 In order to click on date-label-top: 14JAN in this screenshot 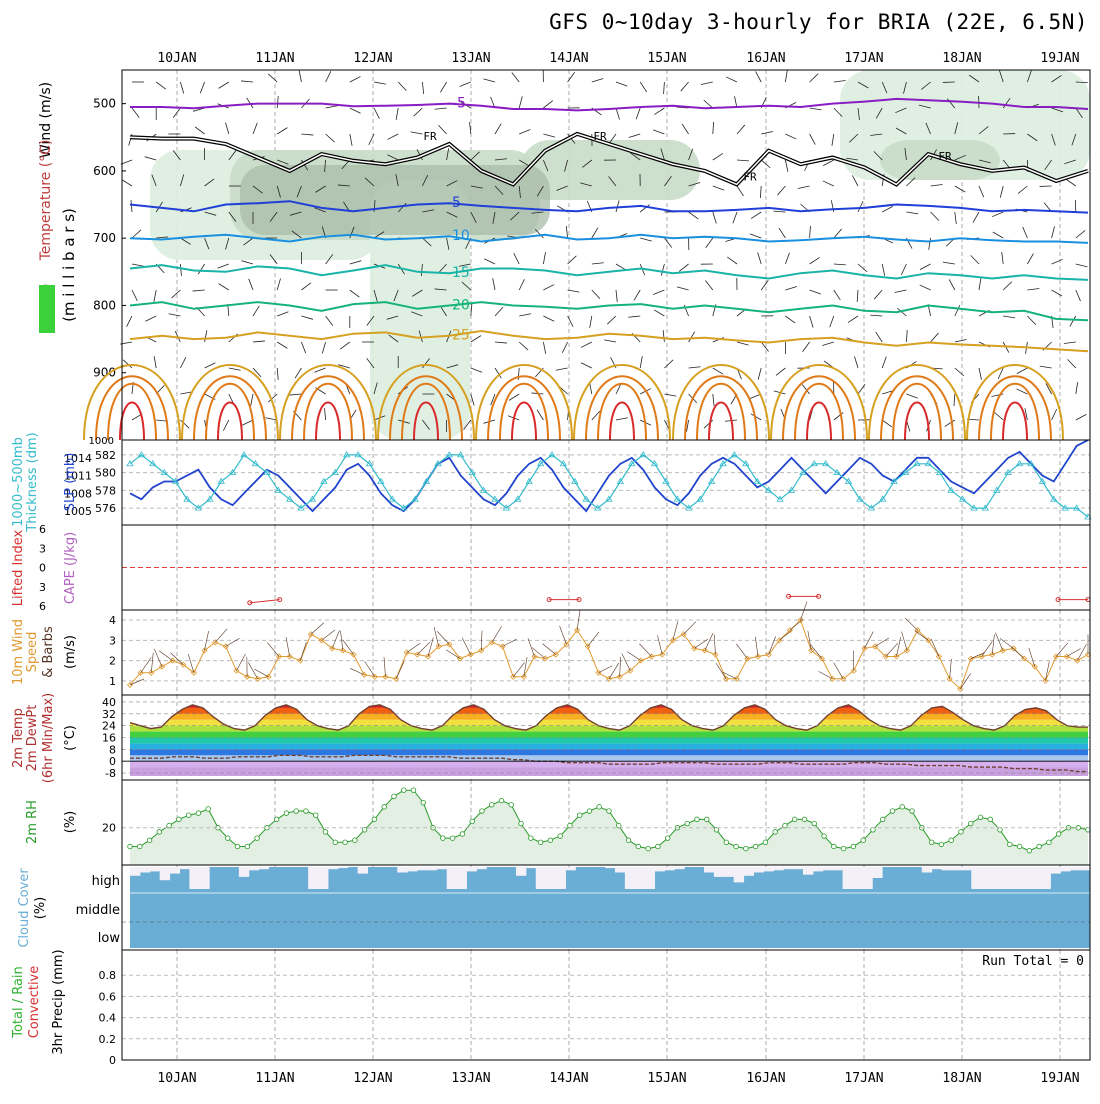, I will do `click(568, 58)`.